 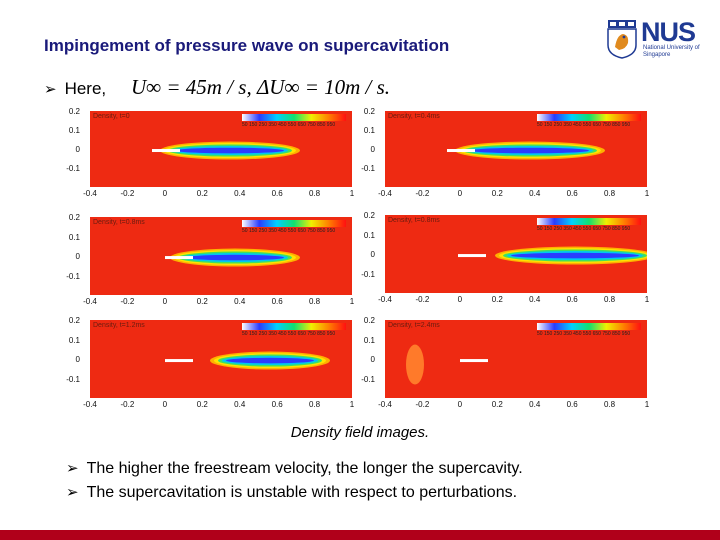 What do you see at coordinates (360, 432) in the screenshot?
I see `figure-caption: Density field images.` at bounding box center [360, 432].